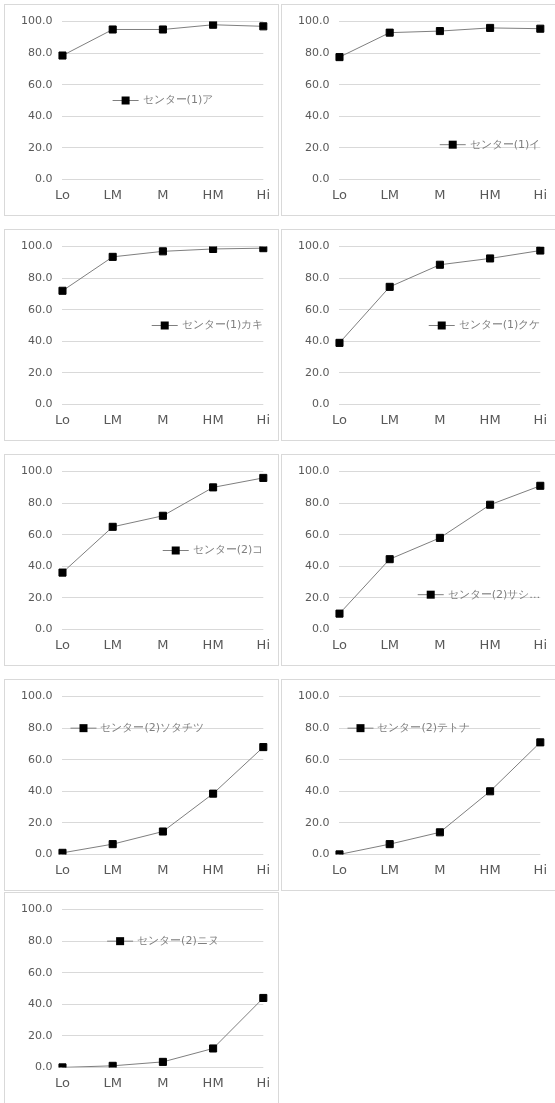 Image resolution: width=555 pixels, height=1103 pixels. I want to click on legend-label: センター(2)ソタチツ, so click(152, 728).